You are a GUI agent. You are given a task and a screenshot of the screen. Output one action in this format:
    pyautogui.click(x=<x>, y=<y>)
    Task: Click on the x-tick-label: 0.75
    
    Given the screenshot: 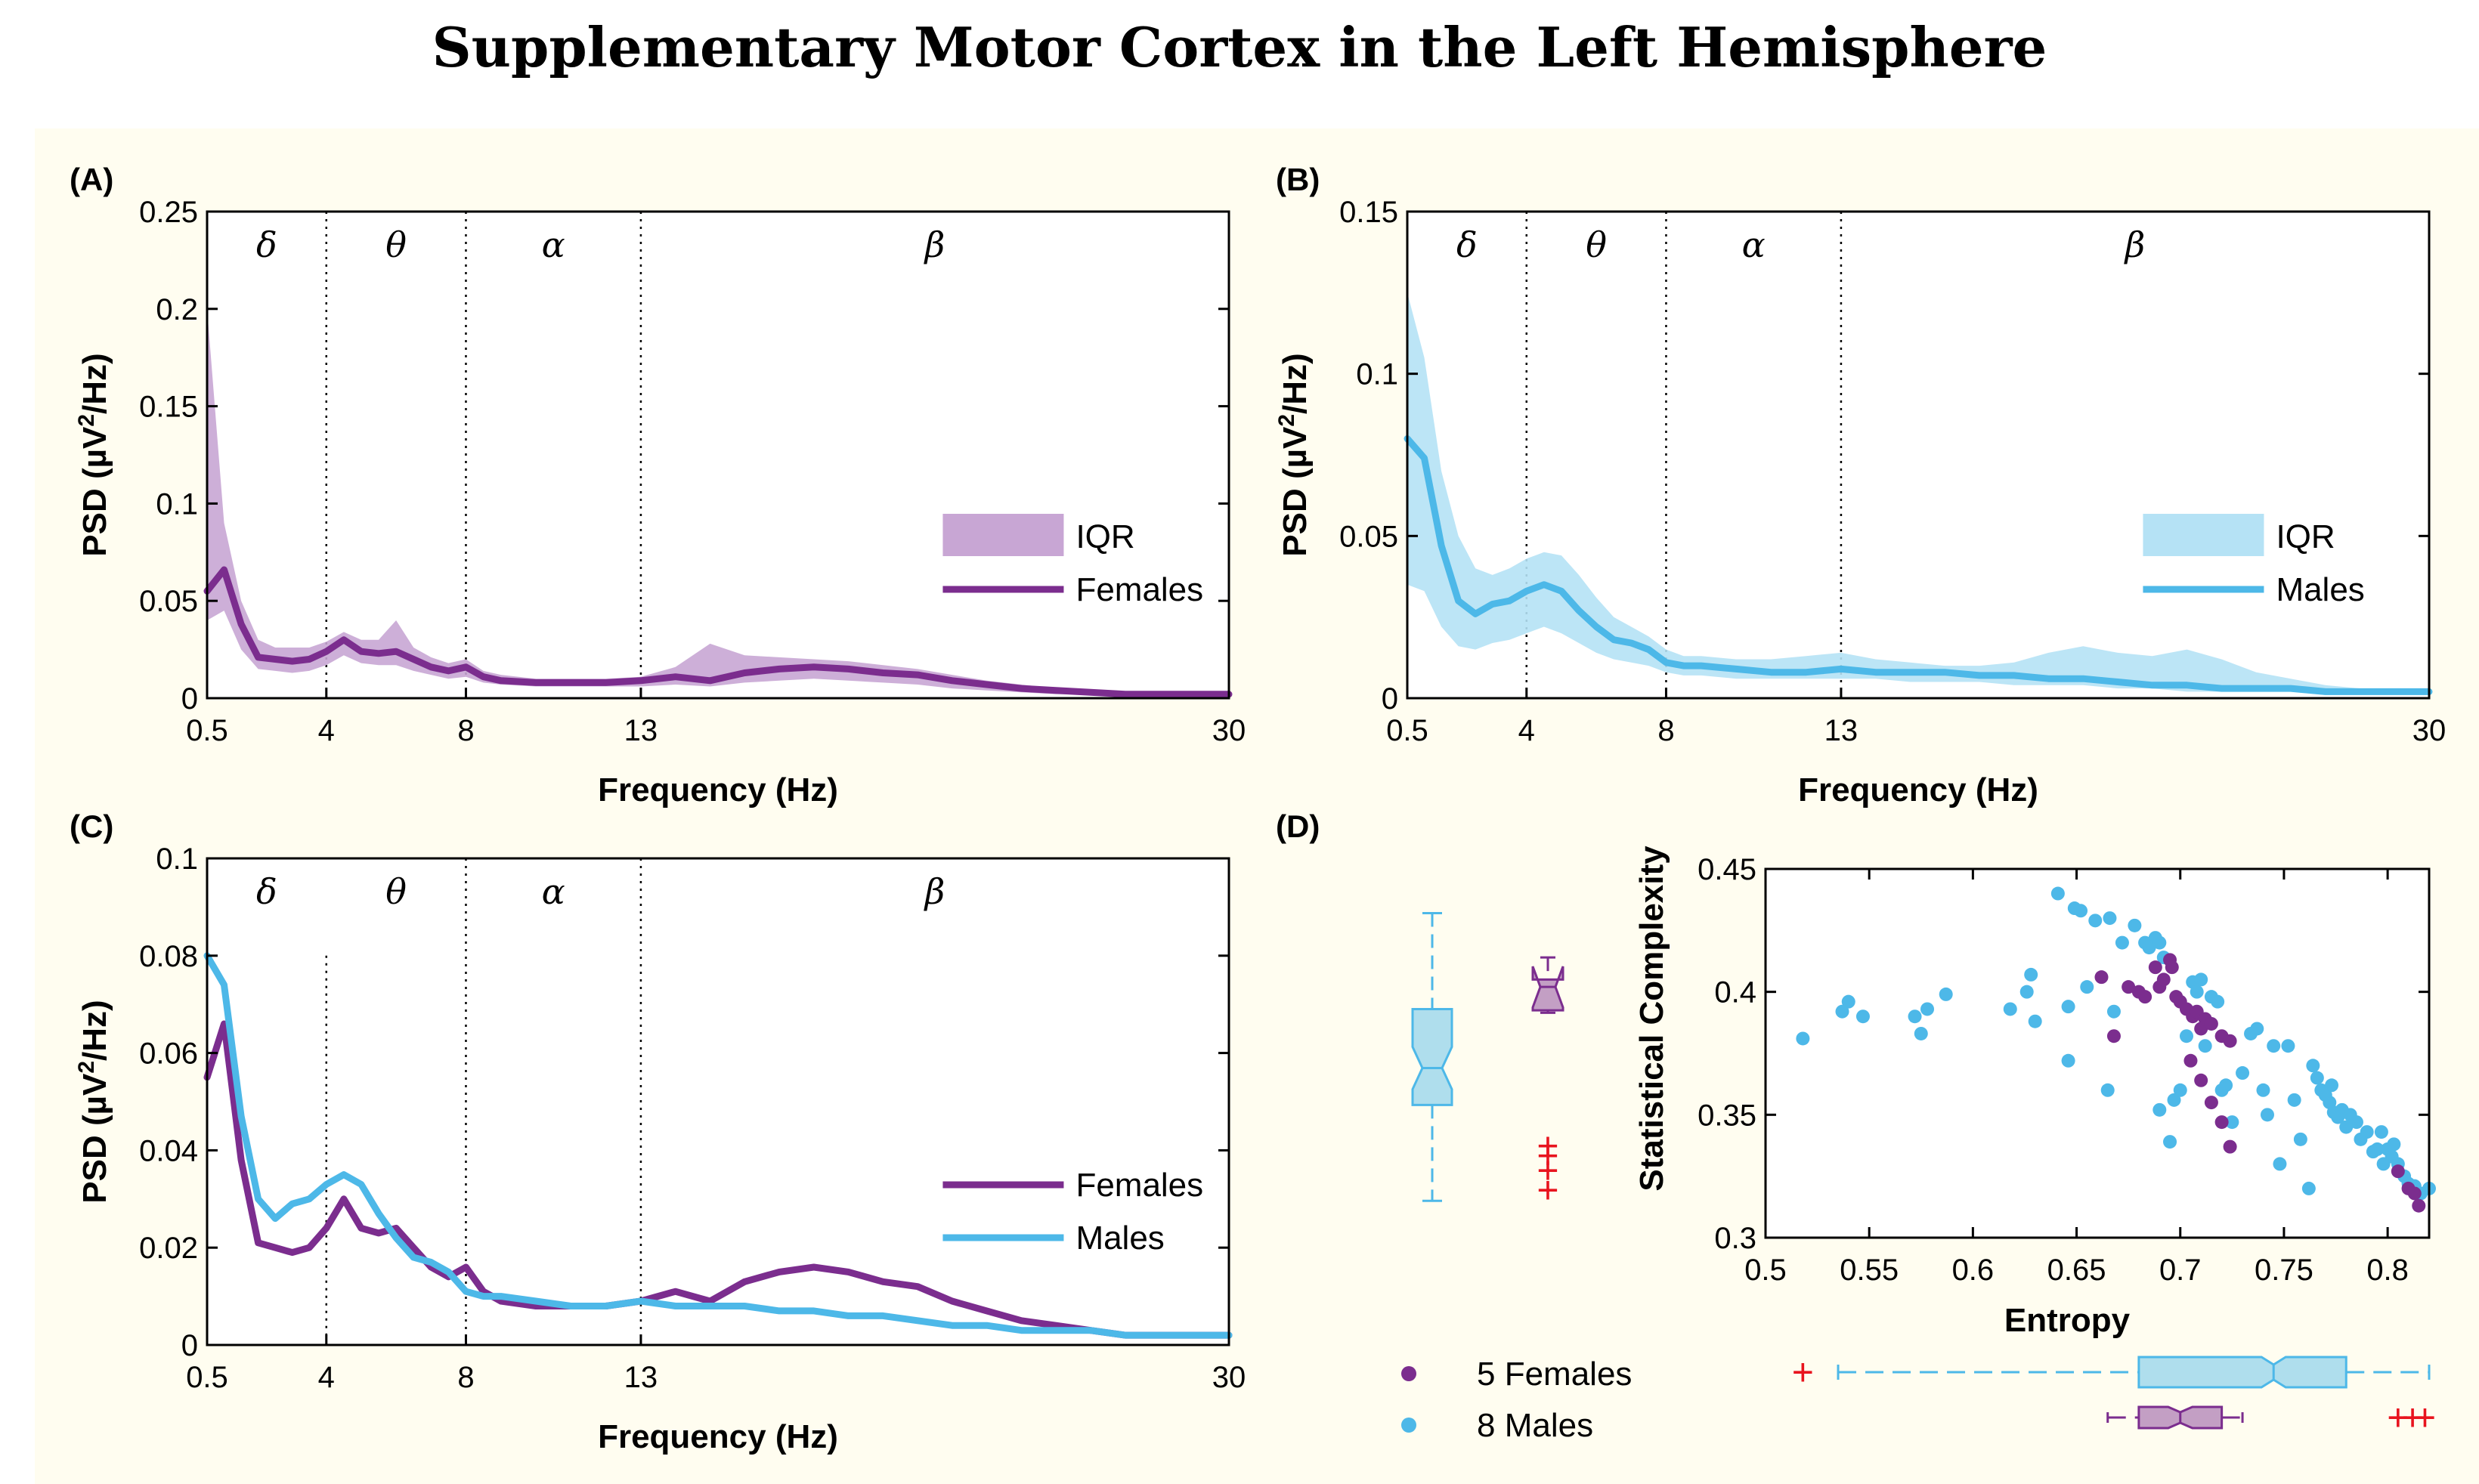 What is the action you would take?
    pyautogui.click(x=2284, y=1270)
    